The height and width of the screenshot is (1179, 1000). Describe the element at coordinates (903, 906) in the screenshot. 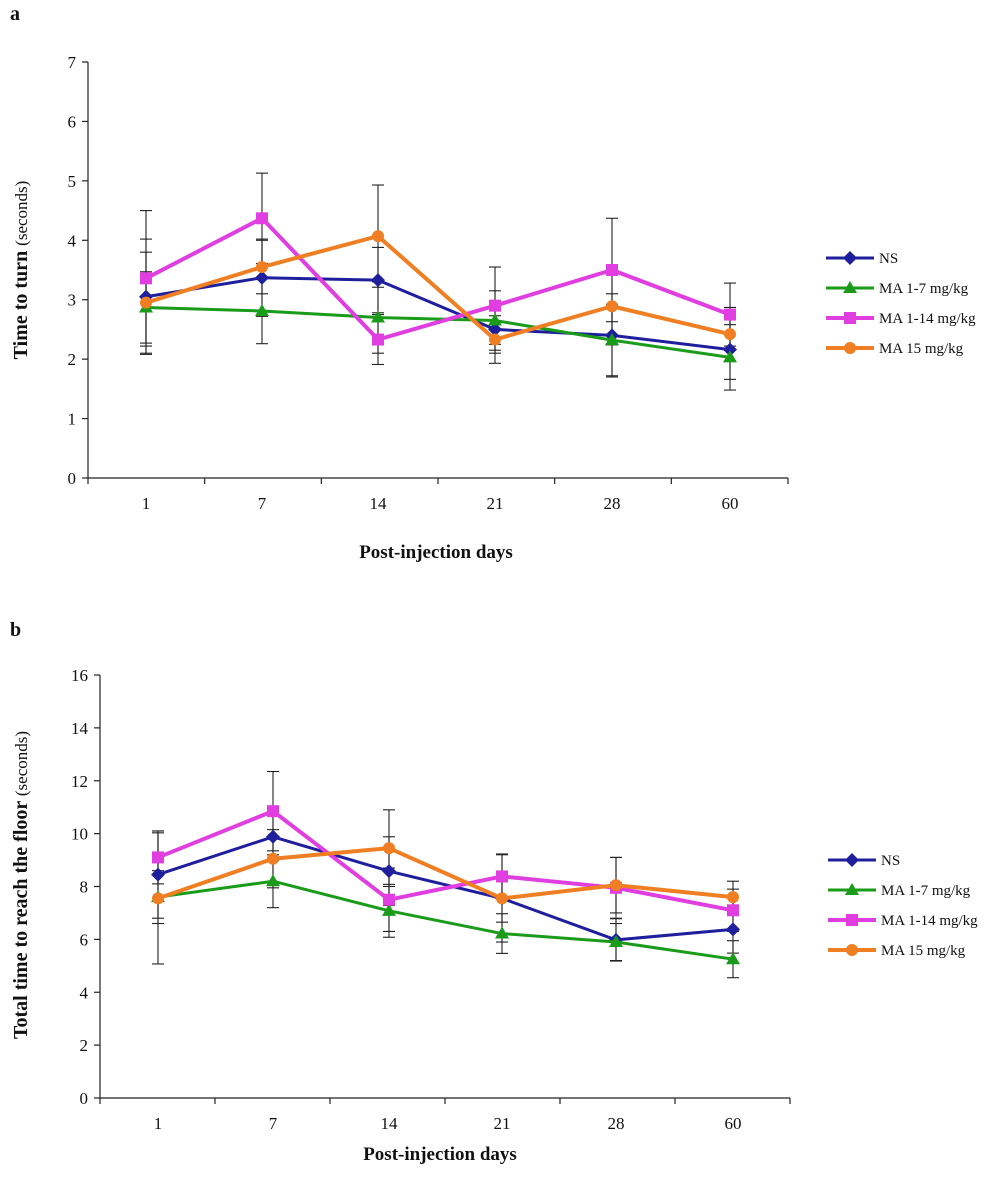

I see `legend-b: NS MA 1-7 mg/kg MA 1-14 mg/kg MA 15 mg/kg` at that location.